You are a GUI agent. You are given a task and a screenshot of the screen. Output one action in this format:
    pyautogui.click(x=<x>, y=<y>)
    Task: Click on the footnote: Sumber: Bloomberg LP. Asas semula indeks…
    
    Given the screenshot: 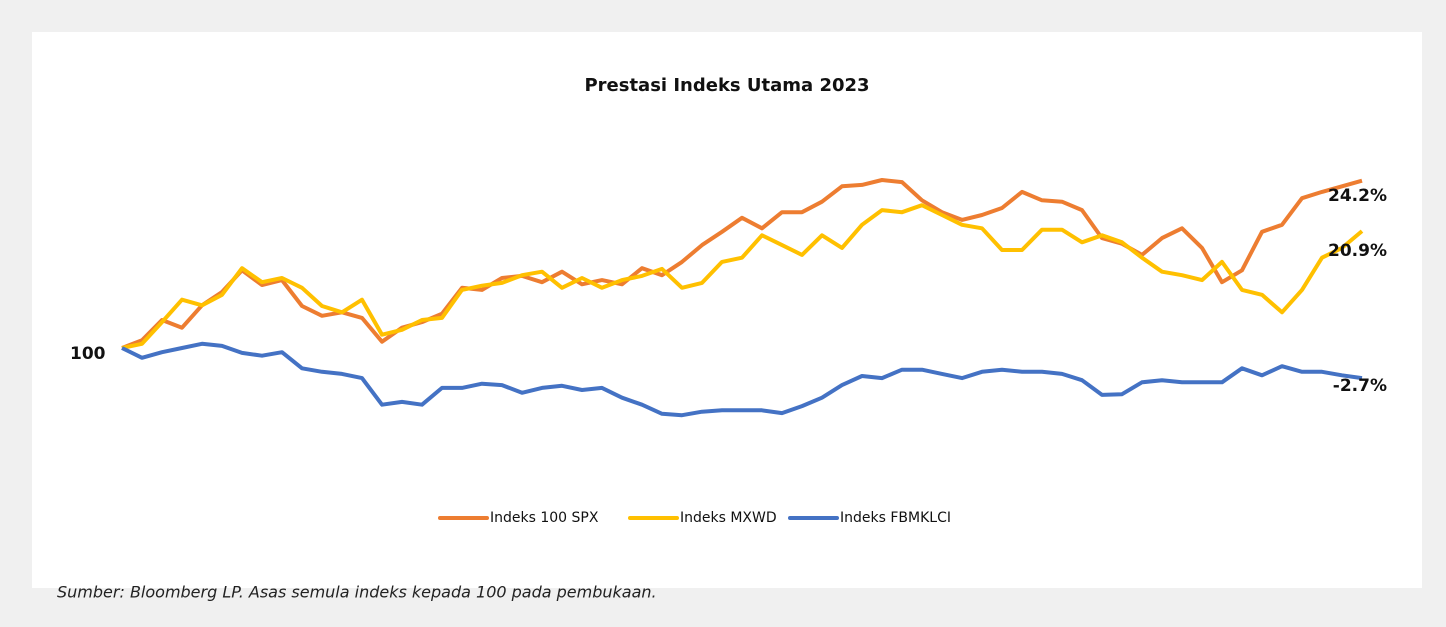 What is the action you would take?
    pyautogui.click(x=357, y=592)
    